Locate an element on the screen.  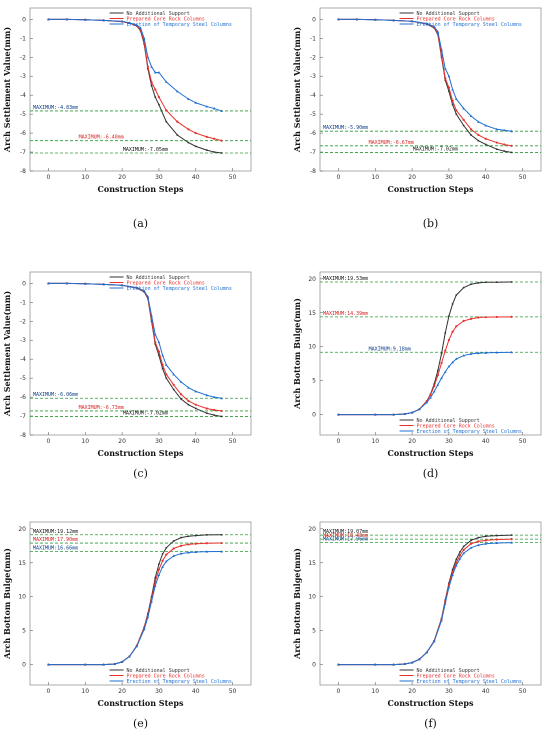
max-annotation: MAXIMUM:-4.83mm is located at coordinates (55, 108).